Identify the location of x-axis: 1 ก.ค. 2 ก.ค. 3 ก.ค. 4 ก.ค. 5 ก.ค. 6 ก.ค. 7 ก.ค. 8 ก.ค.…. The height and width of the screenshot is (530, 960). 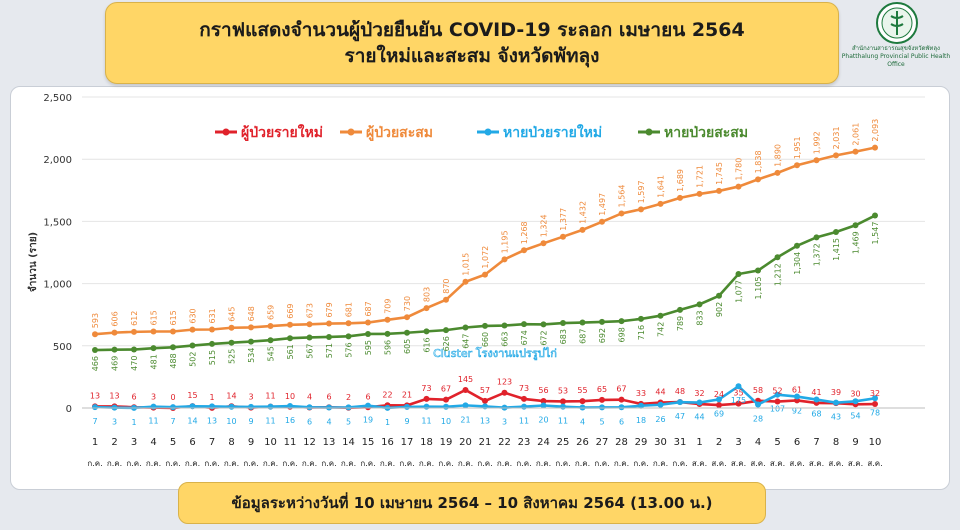
(503, 437).